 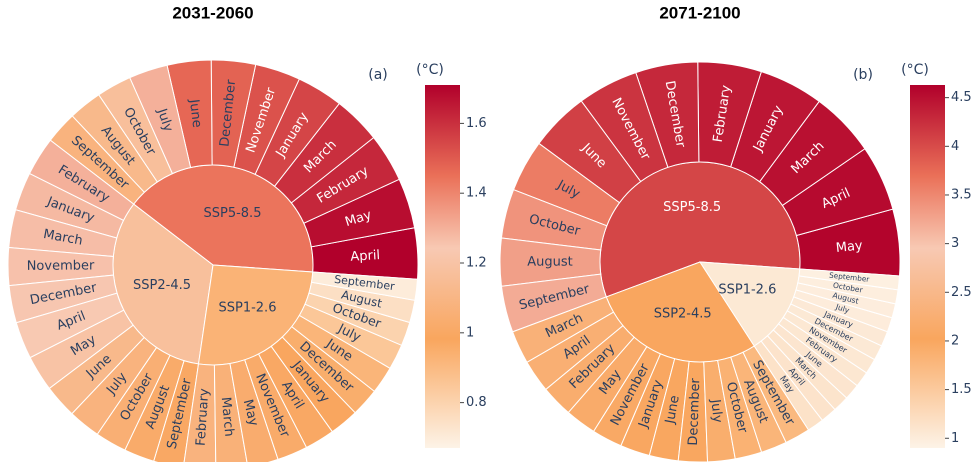 What do you see at coordinates (961, 292) in the screenshot?
I see `colorbar-tick-label: 2.5` at bounding box center [961, 292].